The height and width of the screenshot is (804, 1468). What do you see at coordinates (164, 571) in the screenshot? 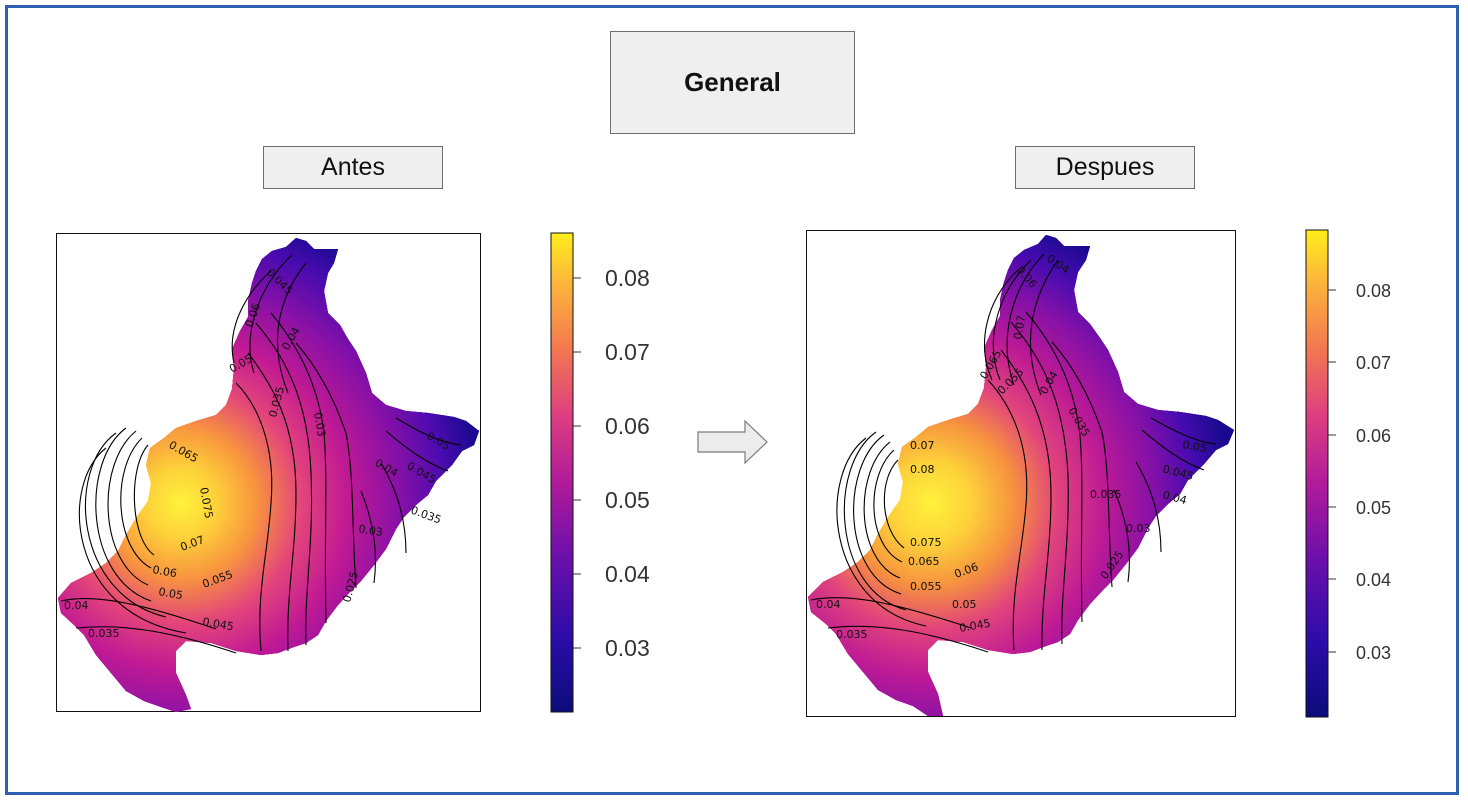
I see `contour-label: 0.06` at bounding box center [164, 571].